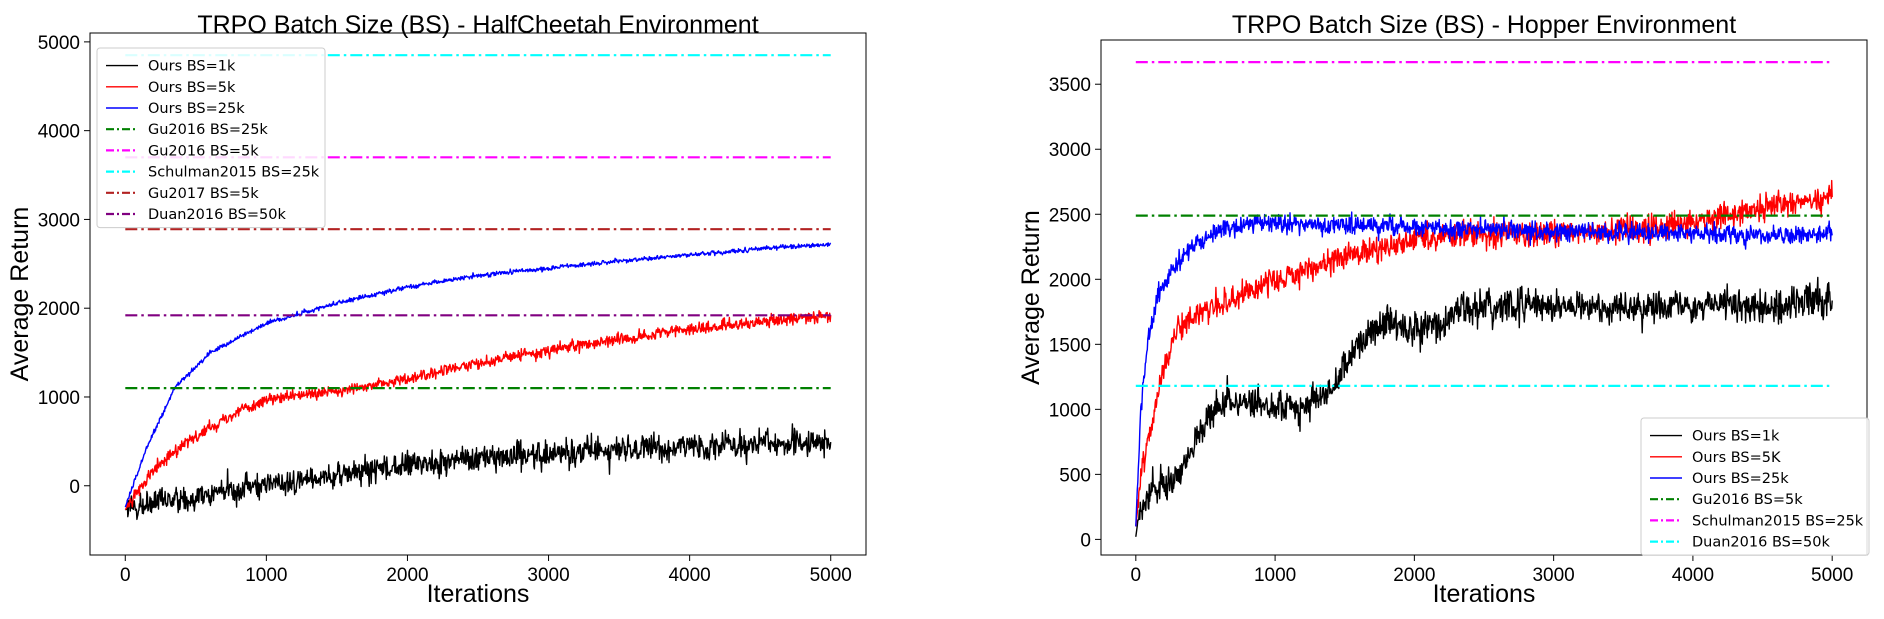 The image size is (1884, 619). Describe the element at coordinates (59, 132) in the screenshot. I see `y-tick-label: 4000` at that location.